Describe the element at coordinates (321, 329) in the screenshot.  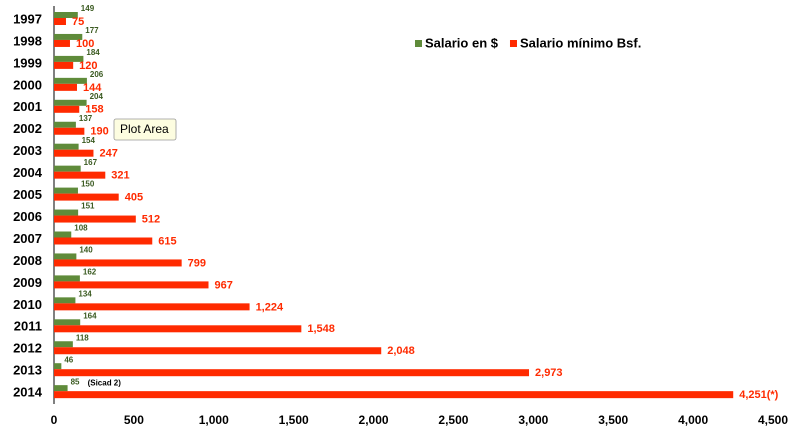
I see `value-label: 1,548` at that location.